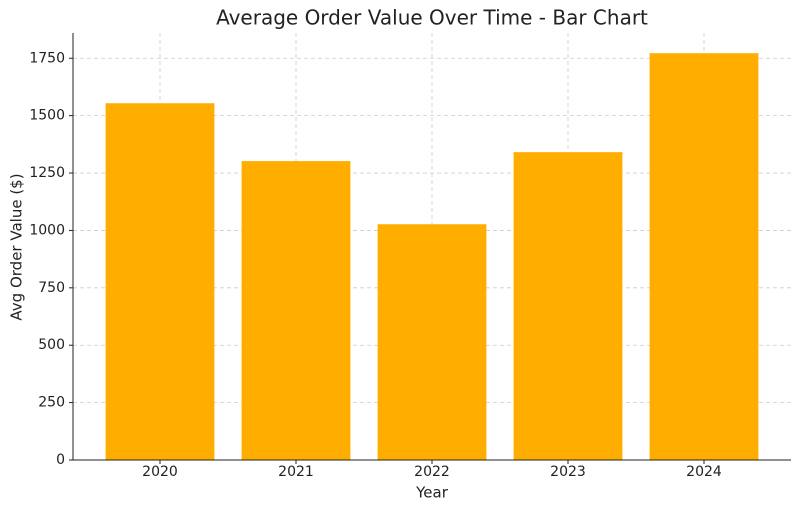  What do you see at coordinates (60, 460) in the screenshot?
I see `y-tick-label: 0` at bounding box center [60, 460].